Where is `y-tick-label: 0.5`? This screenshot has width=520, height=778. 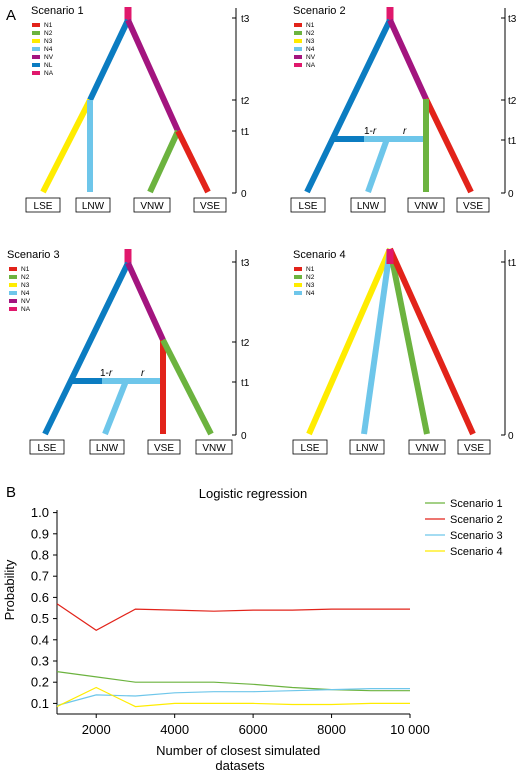
y-tick-label: 0.5 is located at coordinates (40, 618).